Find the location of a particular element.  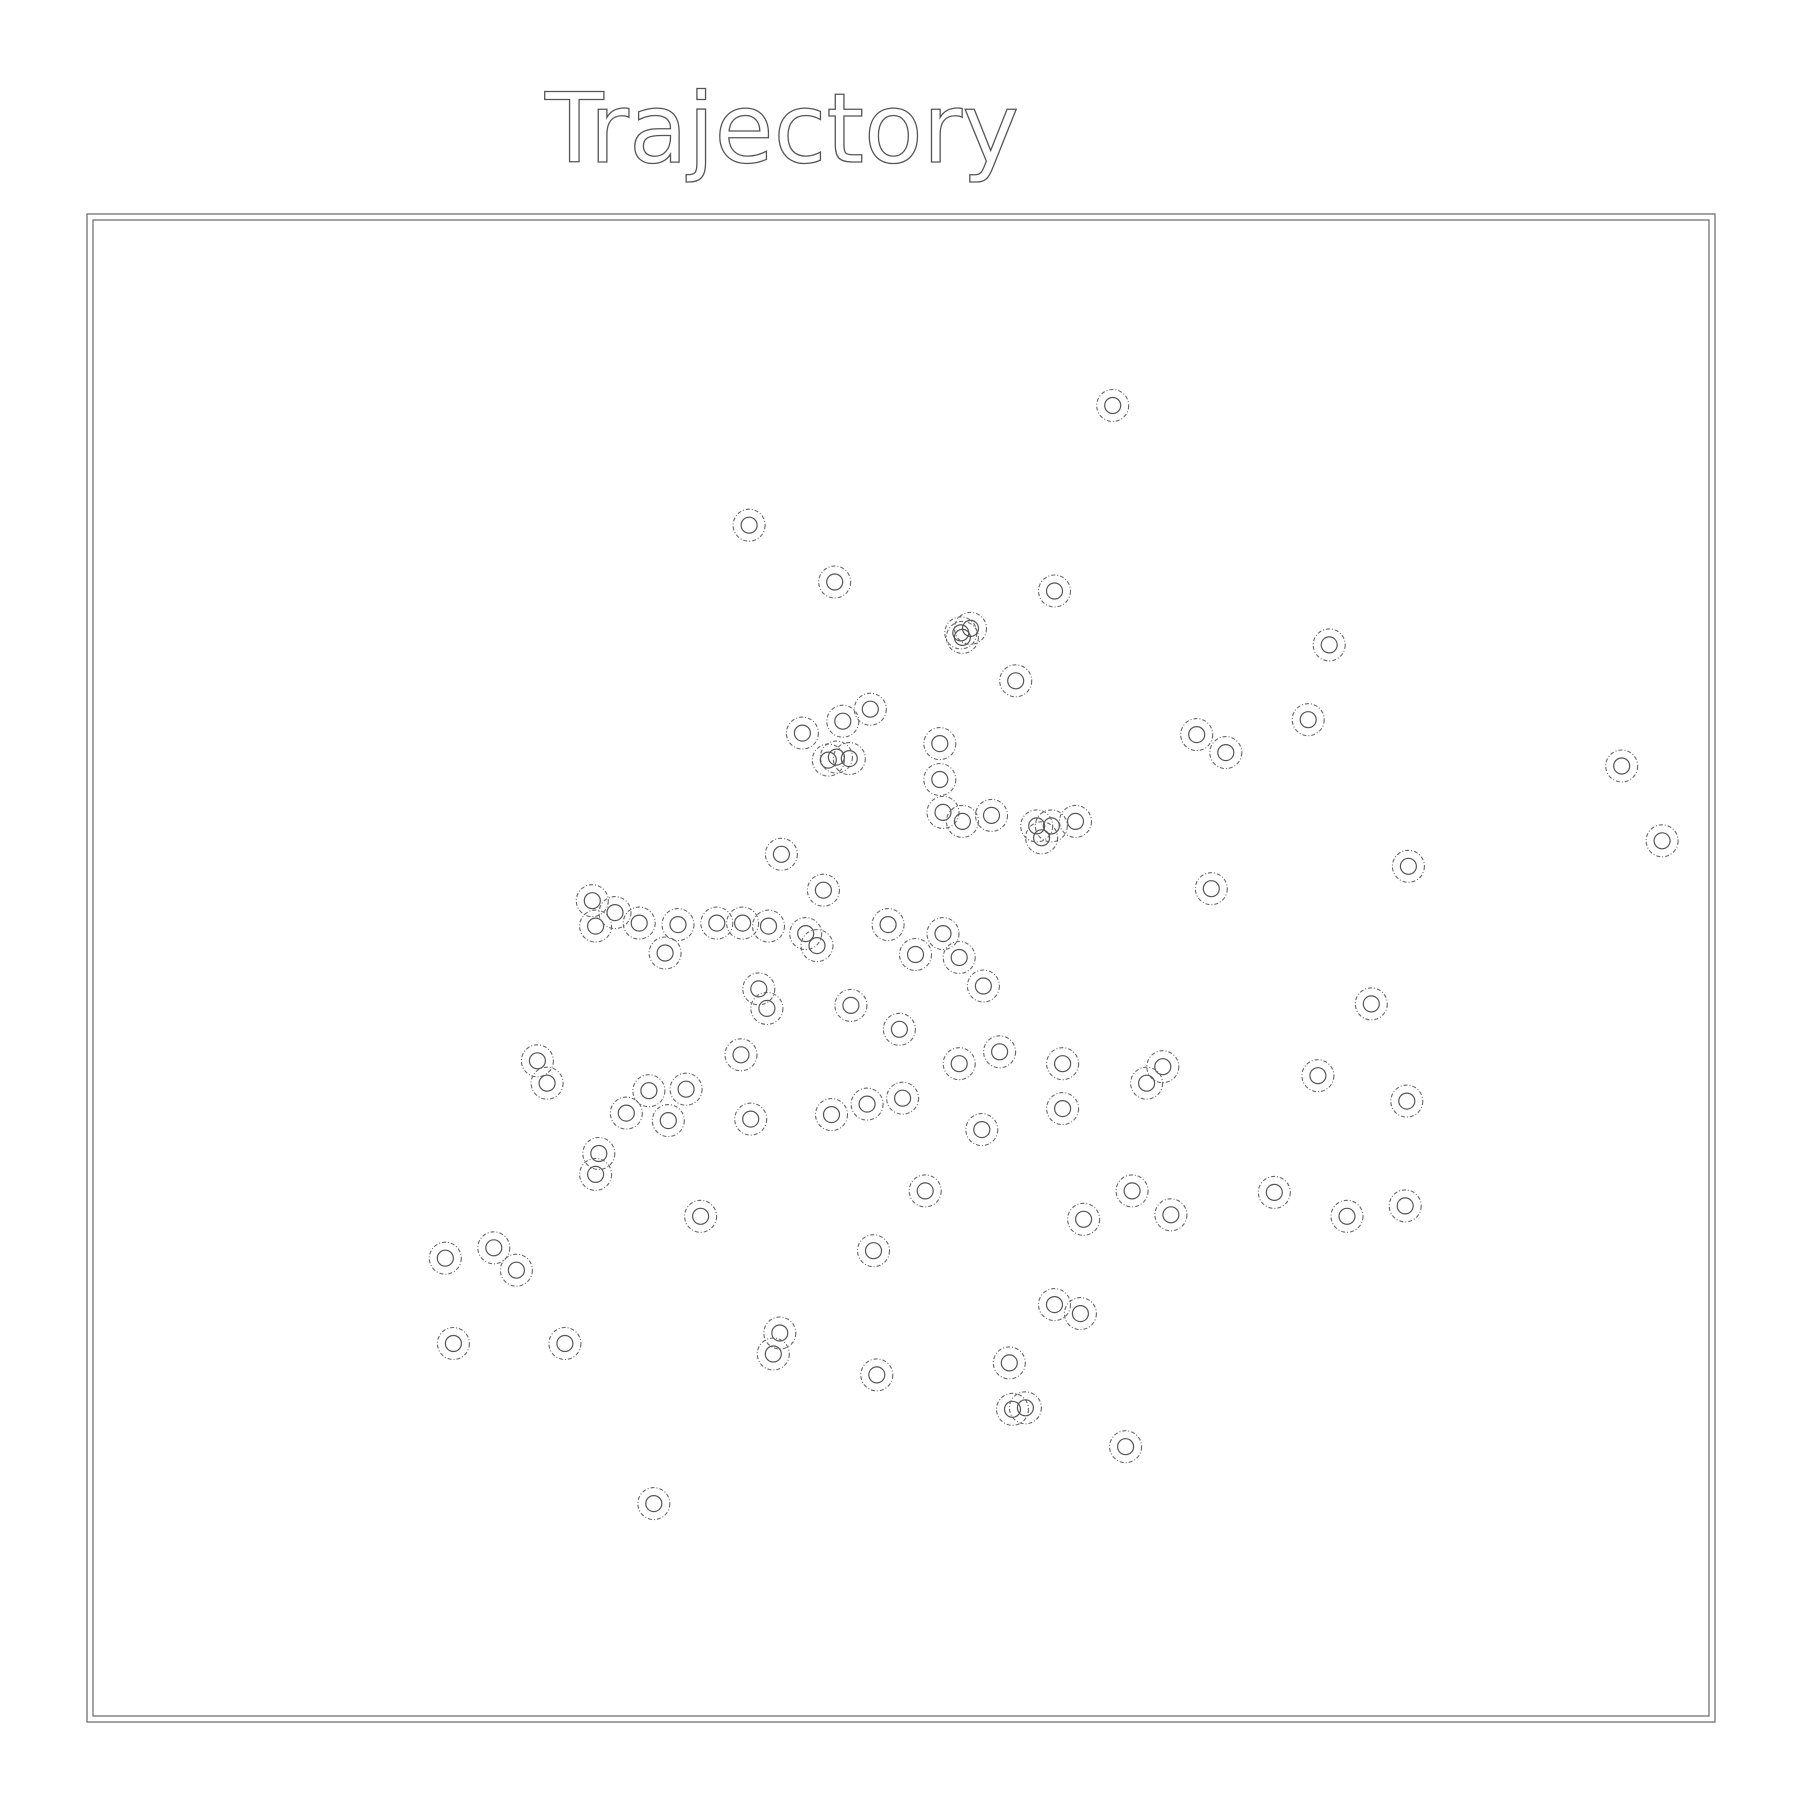

chart-title: Trajectory is located at coordinates (781, 129).